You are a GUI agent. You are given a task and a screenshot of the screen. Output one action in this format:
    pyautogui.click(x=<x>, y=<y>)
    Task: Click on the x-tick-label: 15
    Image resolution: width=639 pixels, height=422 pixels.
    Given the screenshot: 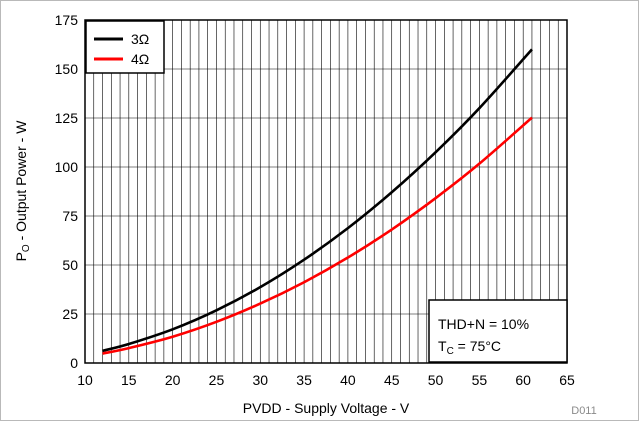 What is the action you would take?
    pyautogui.click(x=129, y=380)
    